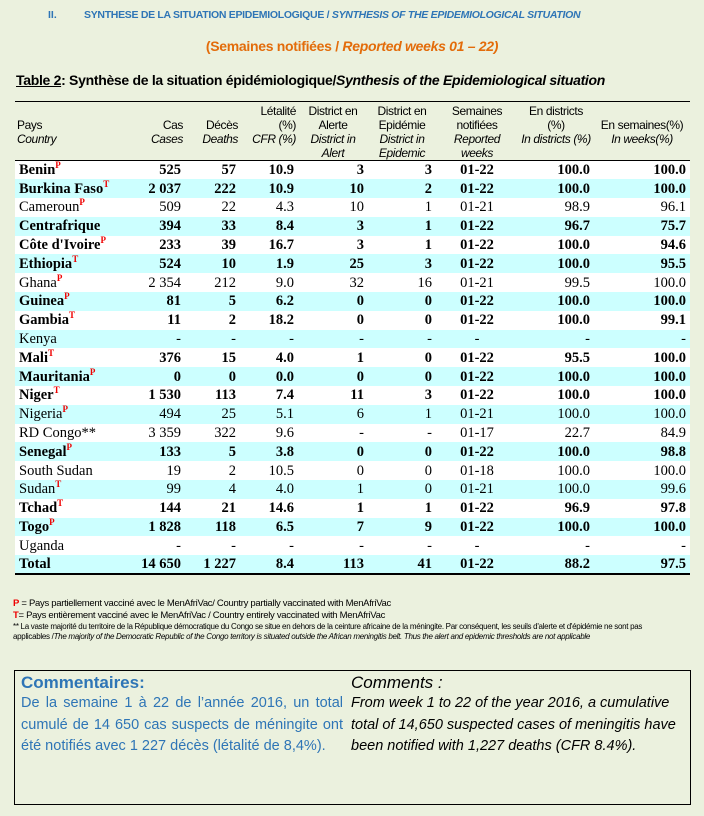 The height and width of the screenshot is (816, 704). Describe the element at coordinates (556, 118) in the screenshot. I see `column-header-fr: En districts (%)` at that location.